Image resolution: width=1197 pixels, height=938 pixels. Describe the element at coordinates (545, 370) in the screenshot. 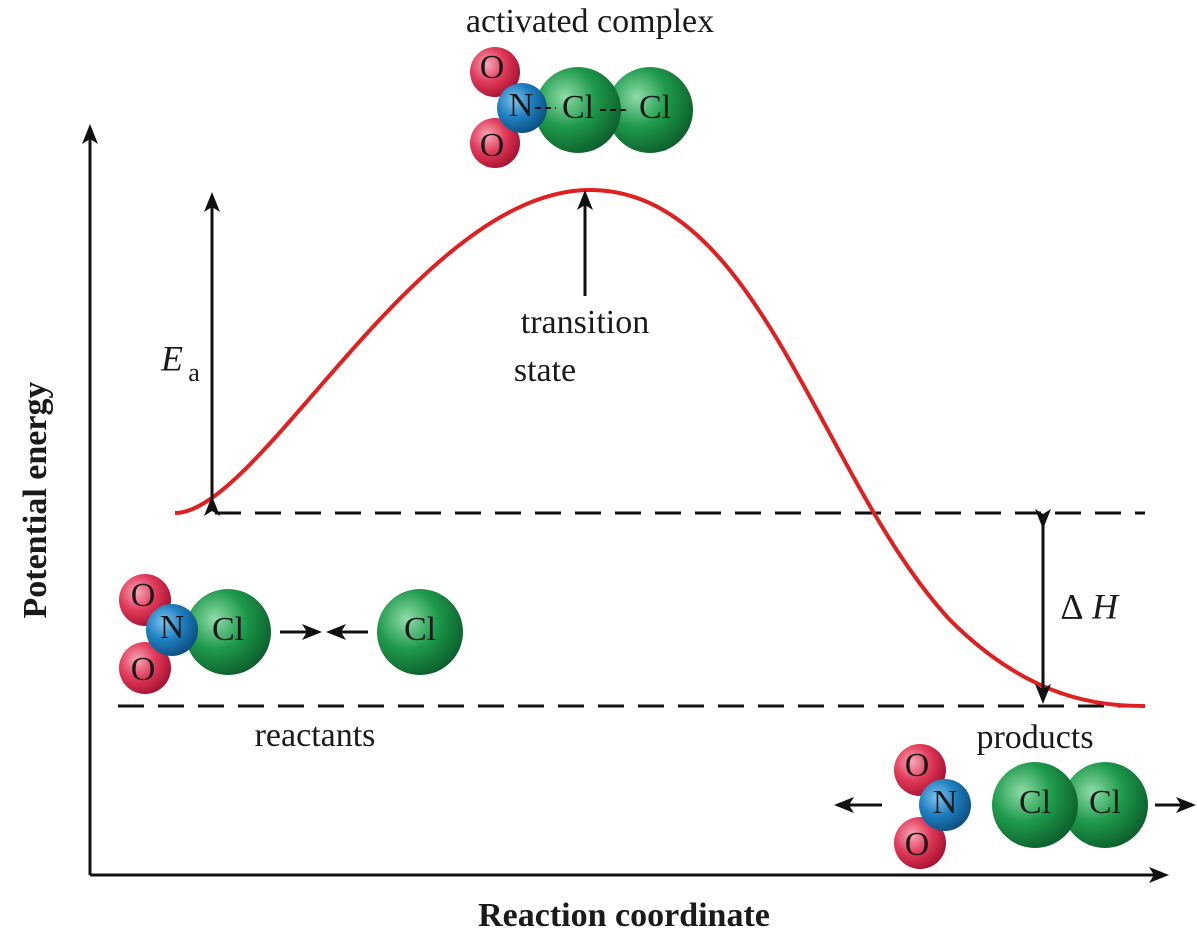

I see `ts-label: state` at that location.